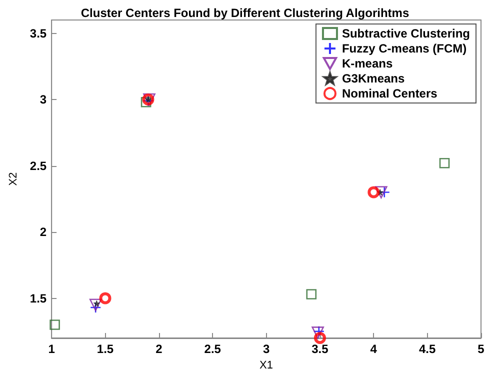  What do you see at coordinates (390, 93) in the screenshot?
I see `legend-label: Nominal Centers` at bounding box center [390, 93].